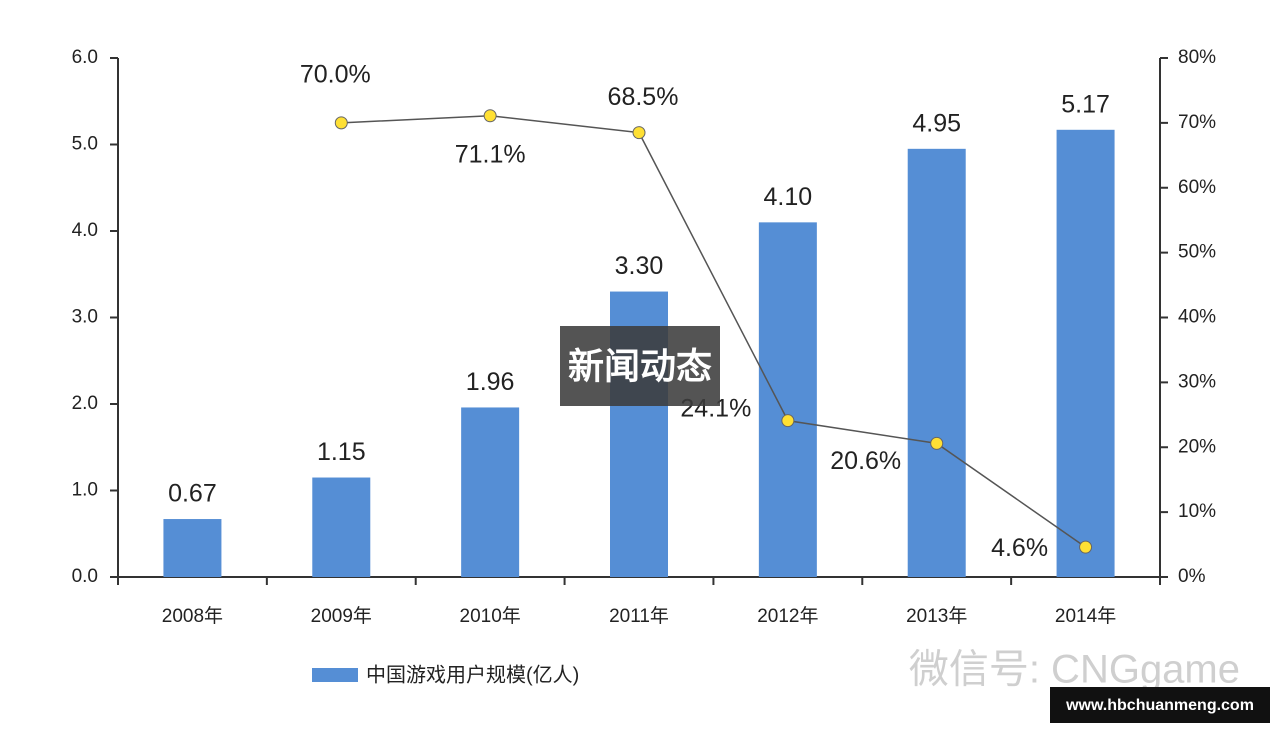 The image size is (1280, 732). Describe the element at coordinates (1197, 187) in the screenshot. I see `y2-tick-label: 60%` at that location.